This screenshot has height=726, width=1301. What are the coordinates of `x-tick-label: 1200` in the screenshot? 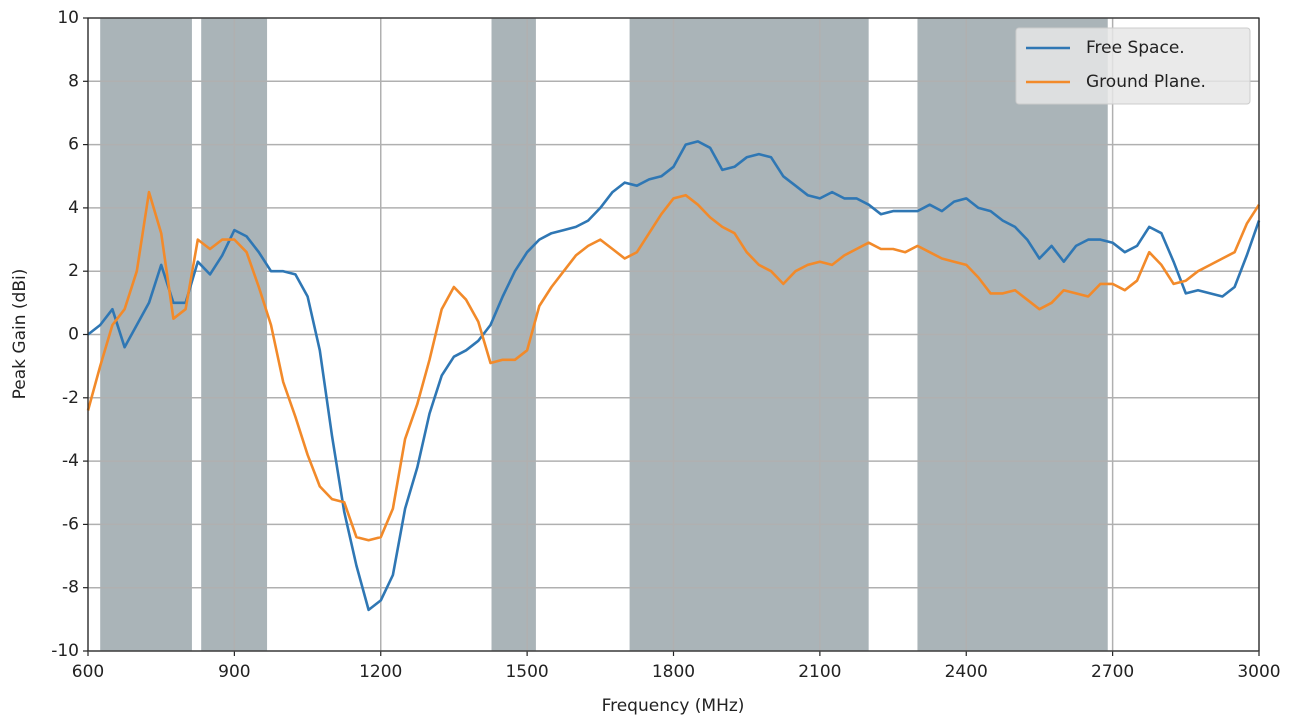 It's located at (380, 672).